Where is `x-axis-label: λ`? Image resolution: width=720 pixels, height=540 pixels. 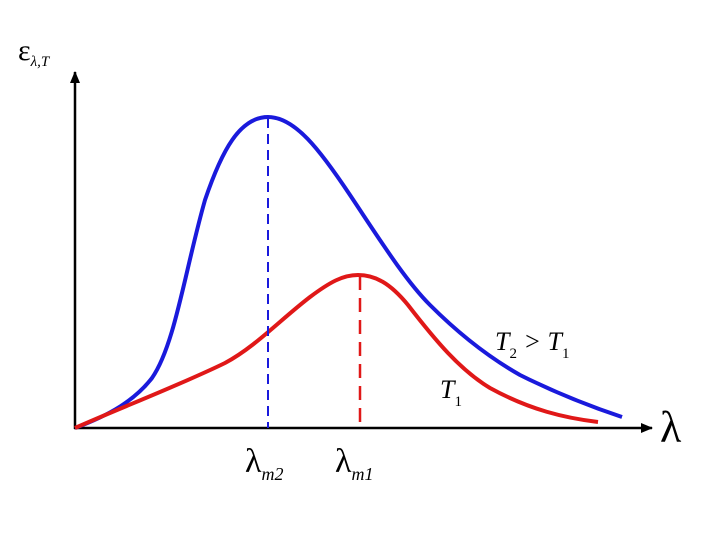
x-axis-label: λ is located at coordinates (671, 427).